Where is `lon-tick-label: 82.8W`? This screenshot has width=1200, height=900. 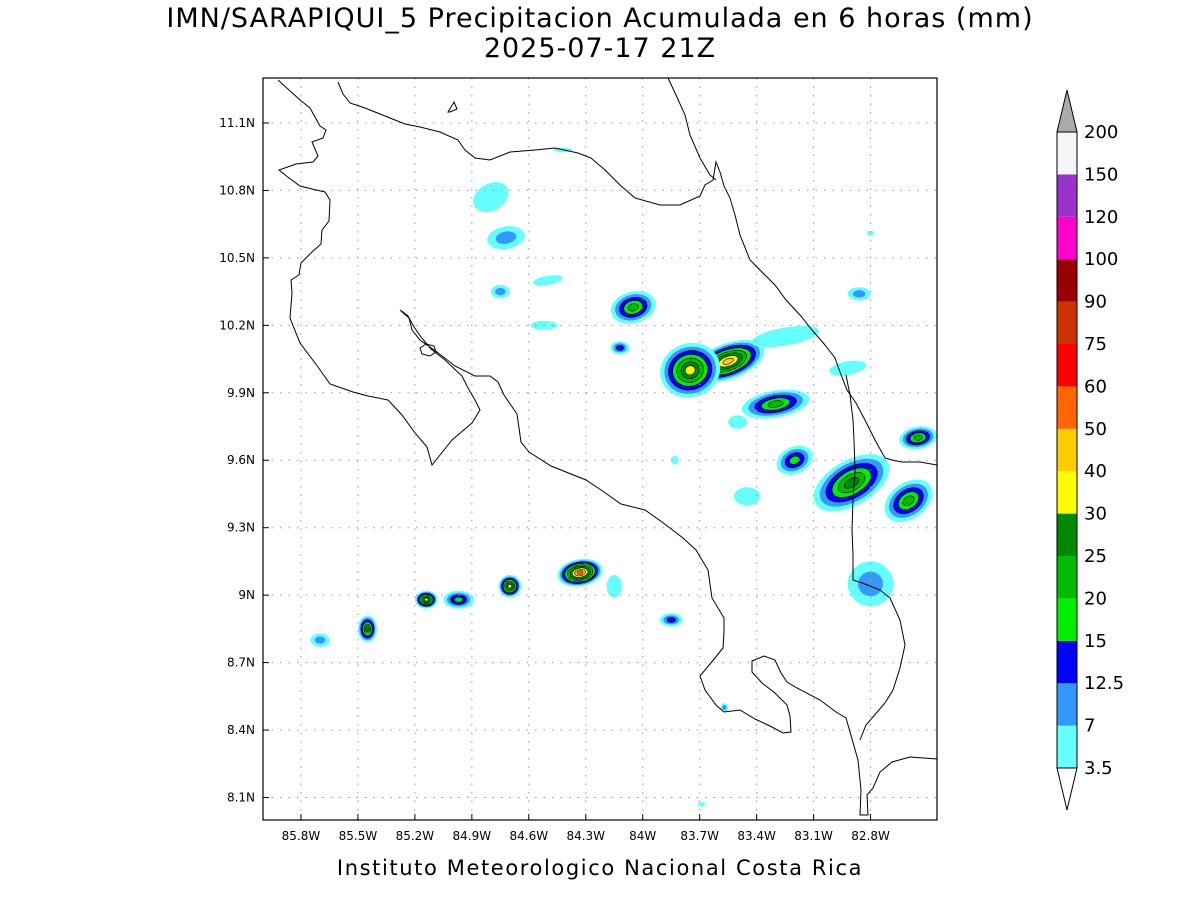 lon-tick-label: 82.8W is located at coordinates (870, 836).